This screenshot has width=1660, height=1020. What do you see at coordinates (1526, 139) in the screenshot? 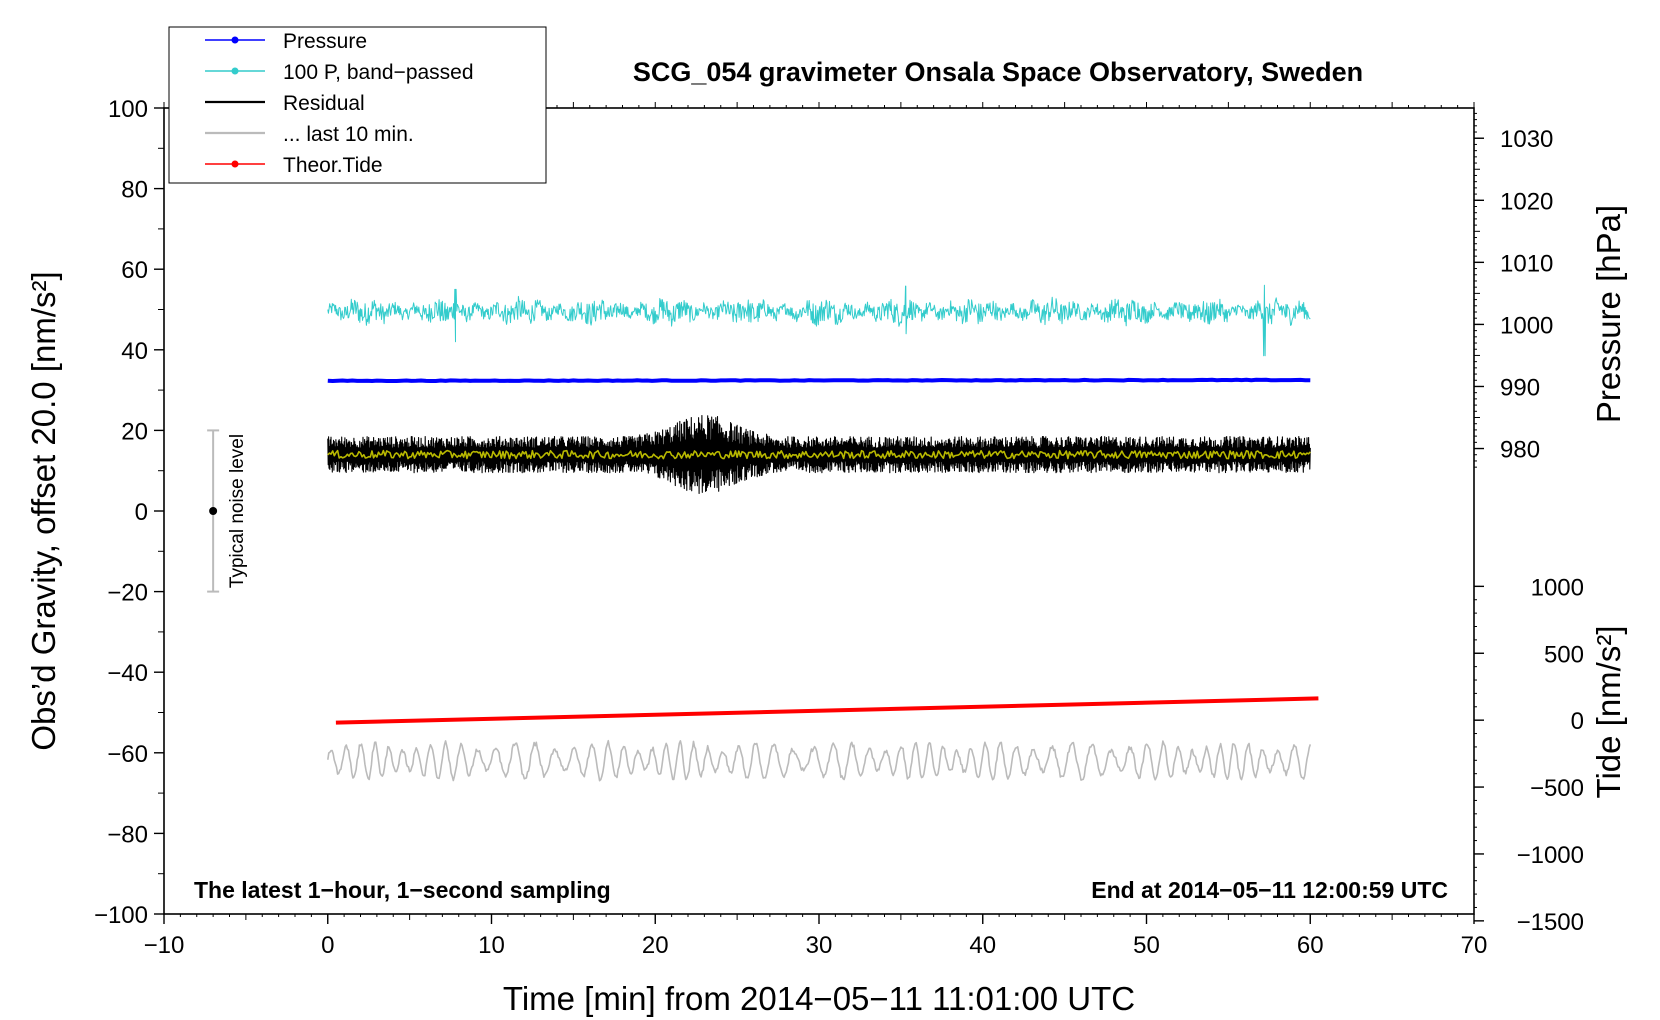
I see `pressure-tick-label: 1030` at bounding box center [1526, 139].